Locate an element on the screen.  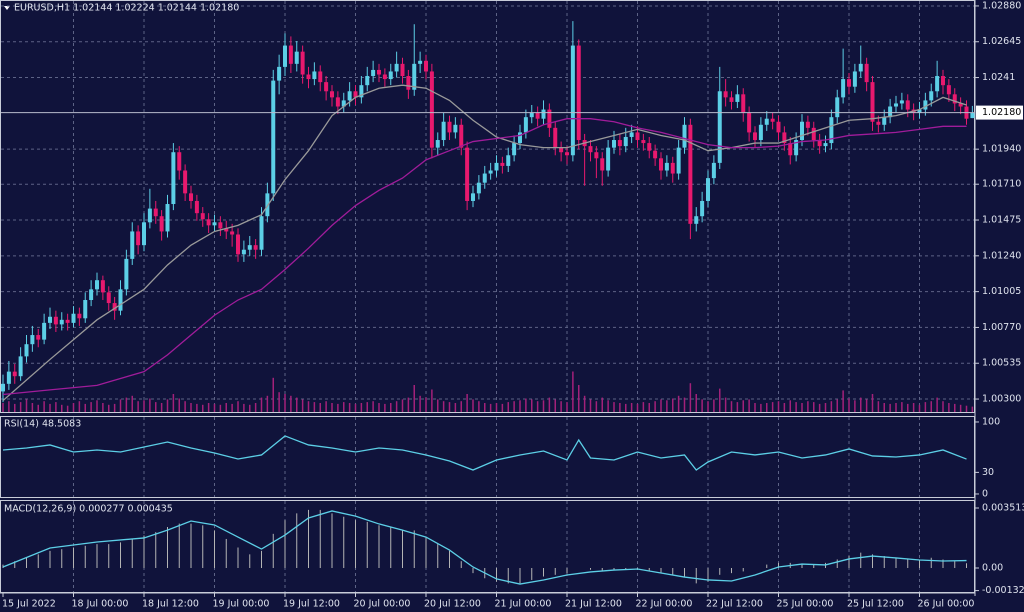
menu-icon is located at coordinates (7, 8).